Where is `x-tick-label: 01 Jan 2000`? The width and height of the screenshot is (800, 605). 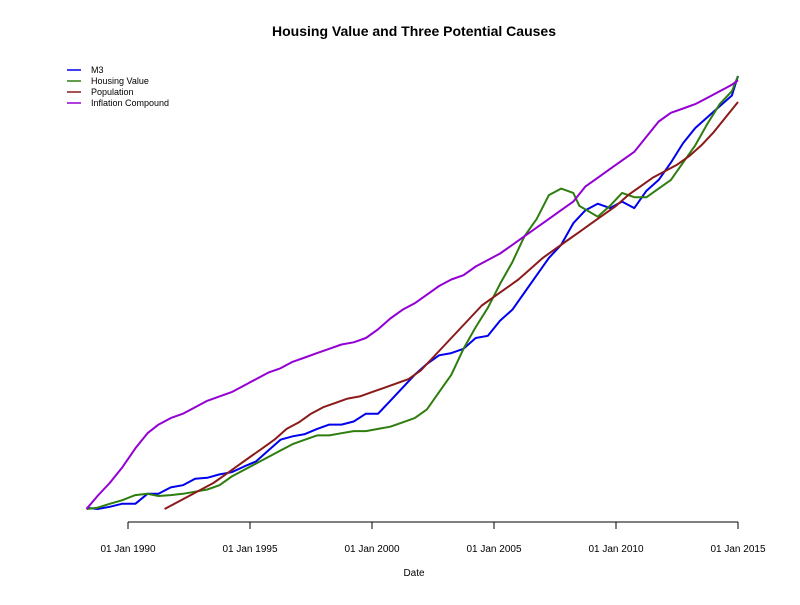
x-tick-label: 01 Jan 2000 is located at coordinates (371, 549).